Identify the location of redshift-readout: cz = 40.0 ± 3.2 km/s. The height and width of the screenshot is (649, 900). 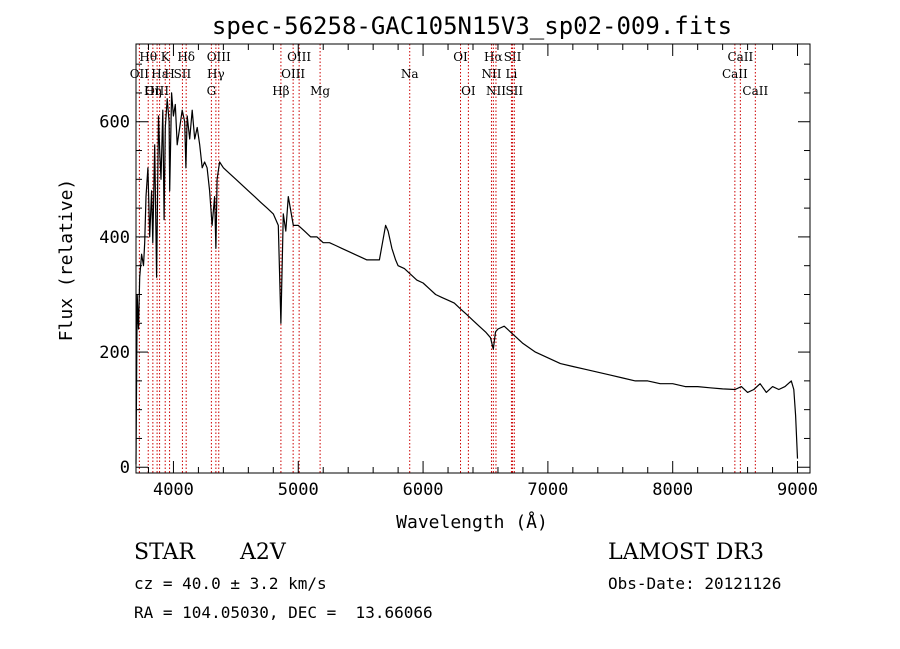
(230, 583).